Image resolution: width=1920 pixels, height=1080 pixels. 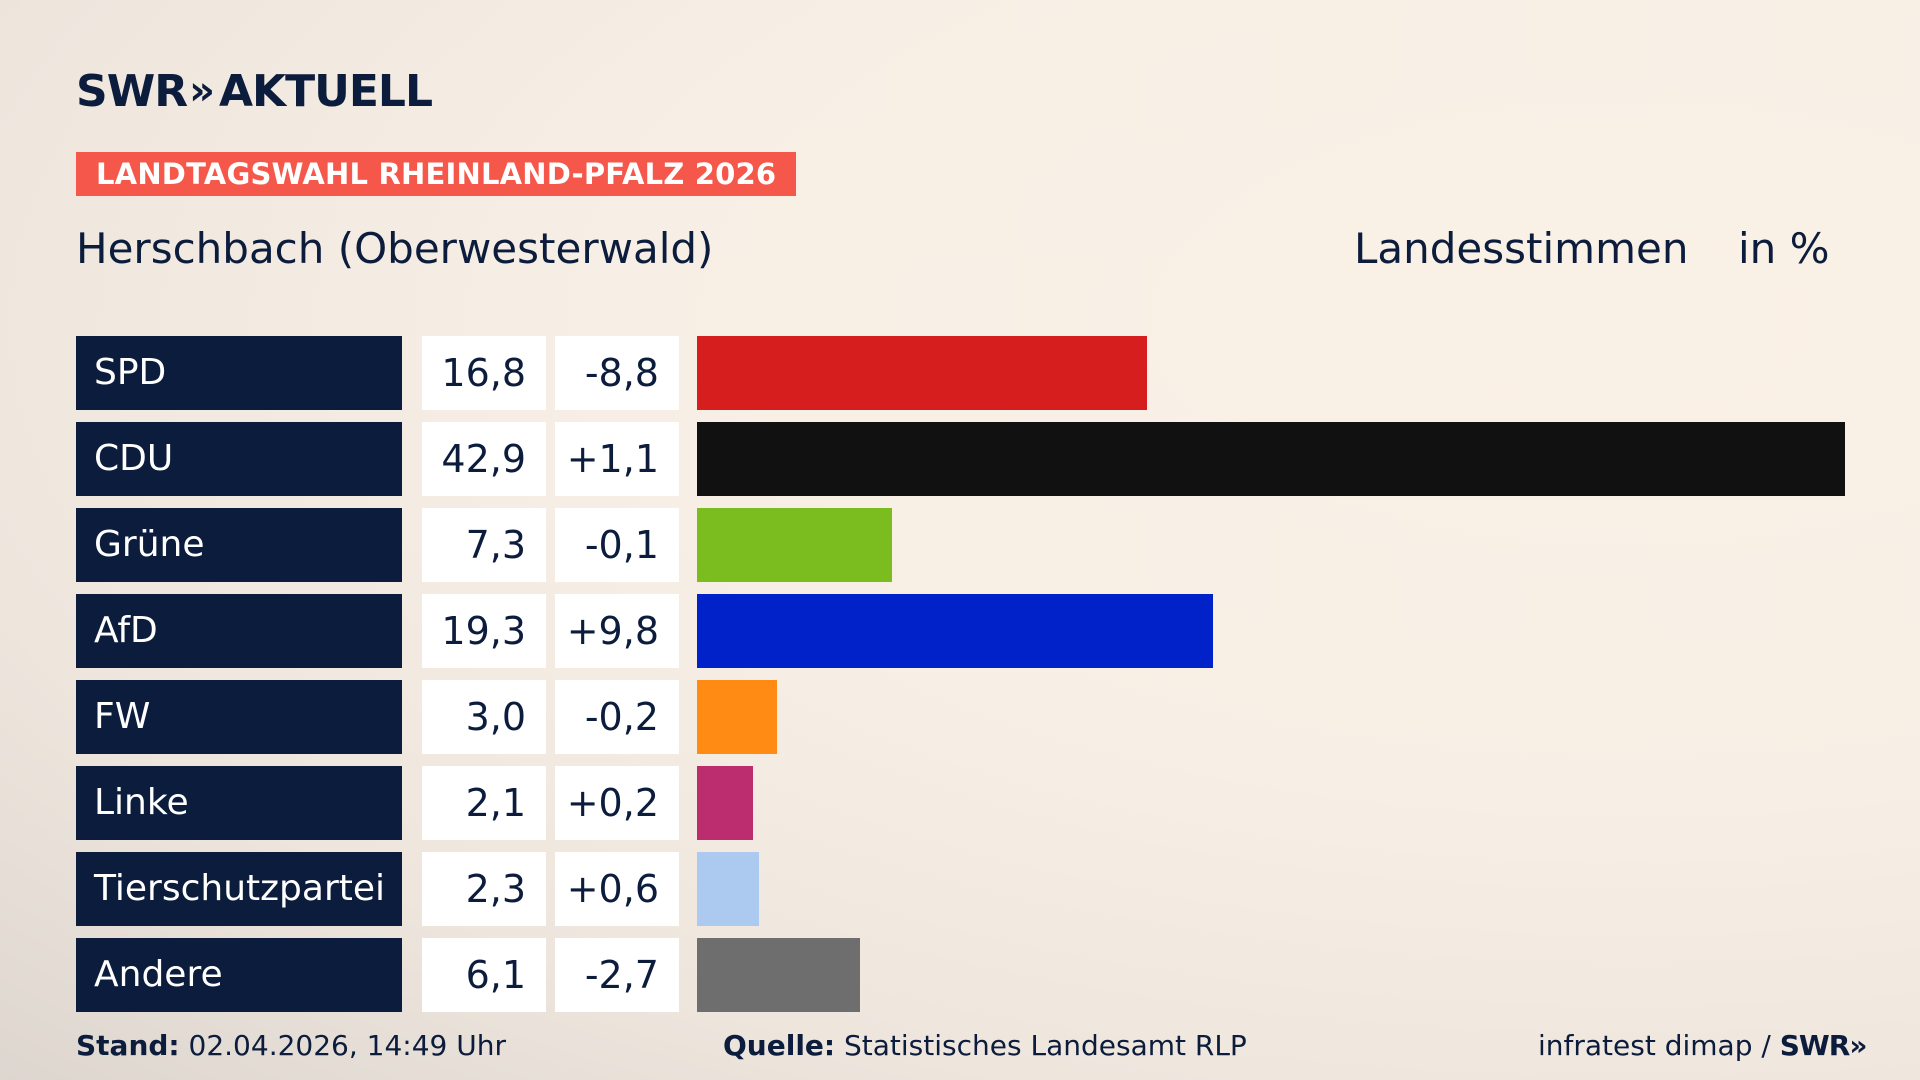 I want to click on credit-swr-logo: SWR, so click(x=1815, y=1045).